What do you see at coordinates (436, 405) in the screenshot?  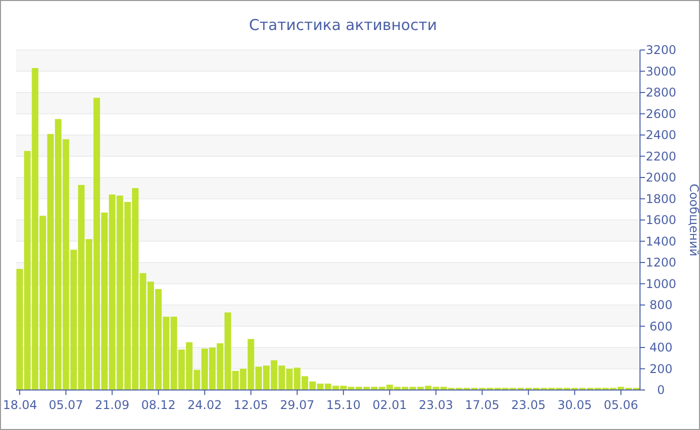 I see `x-tick-label: 23.03` at bounding box center [436, 405].